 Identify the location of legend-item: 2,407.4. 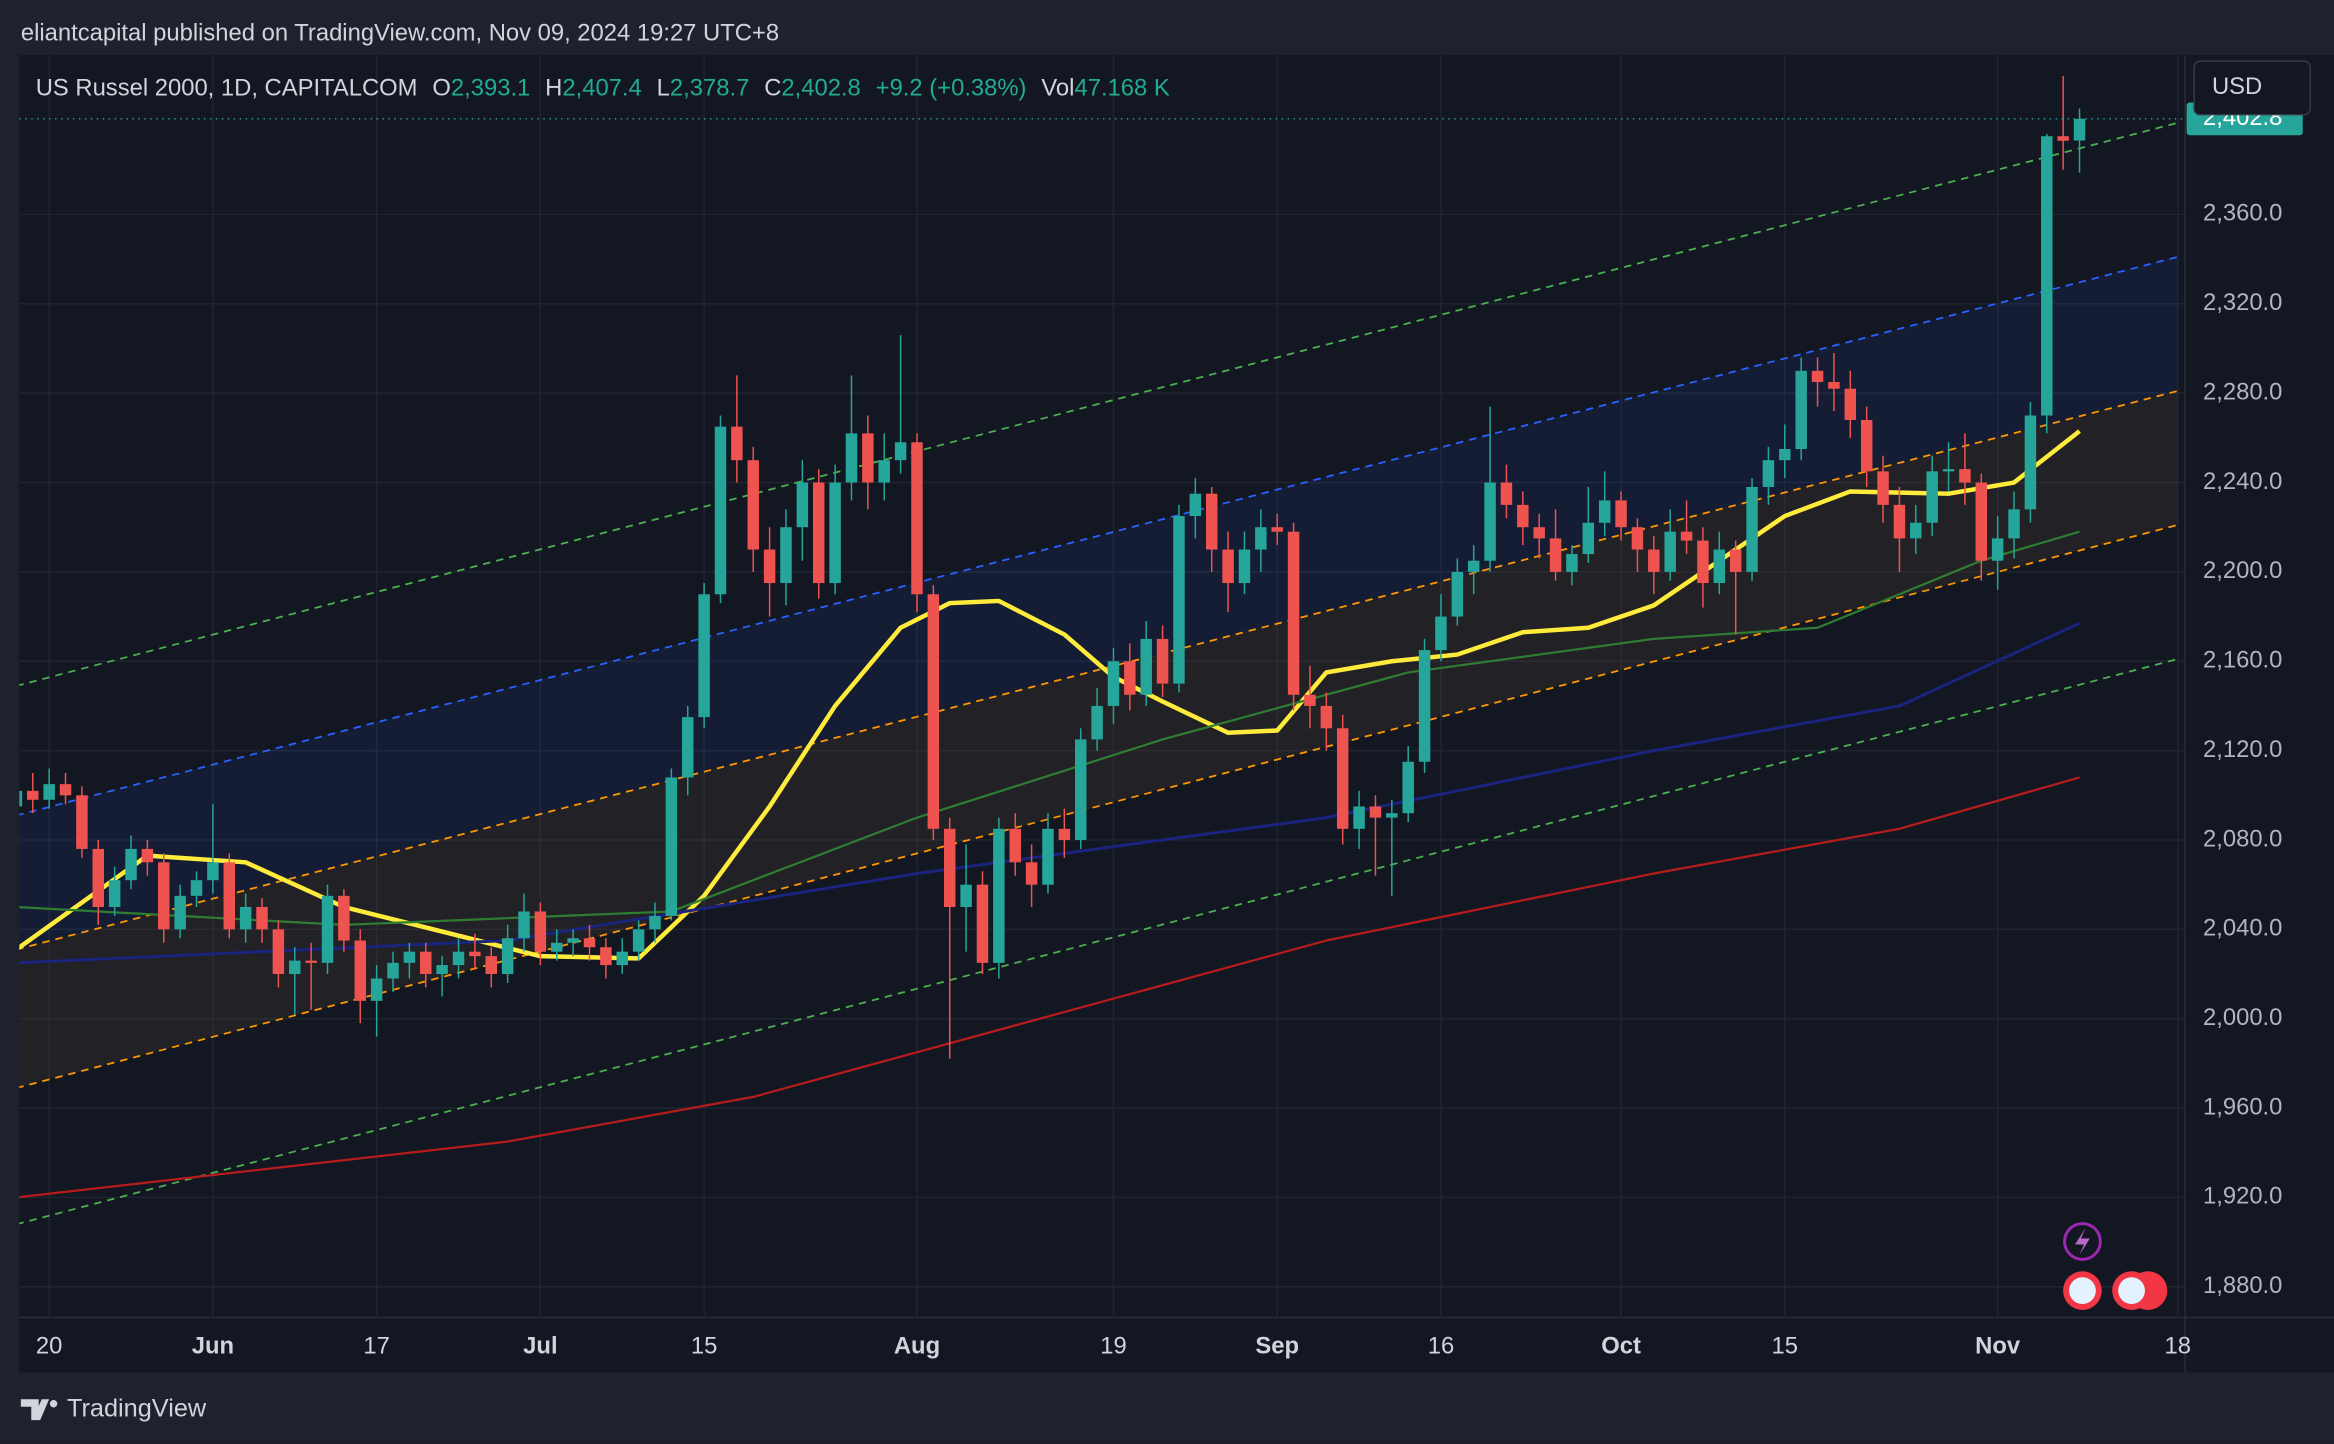
(601, 88).